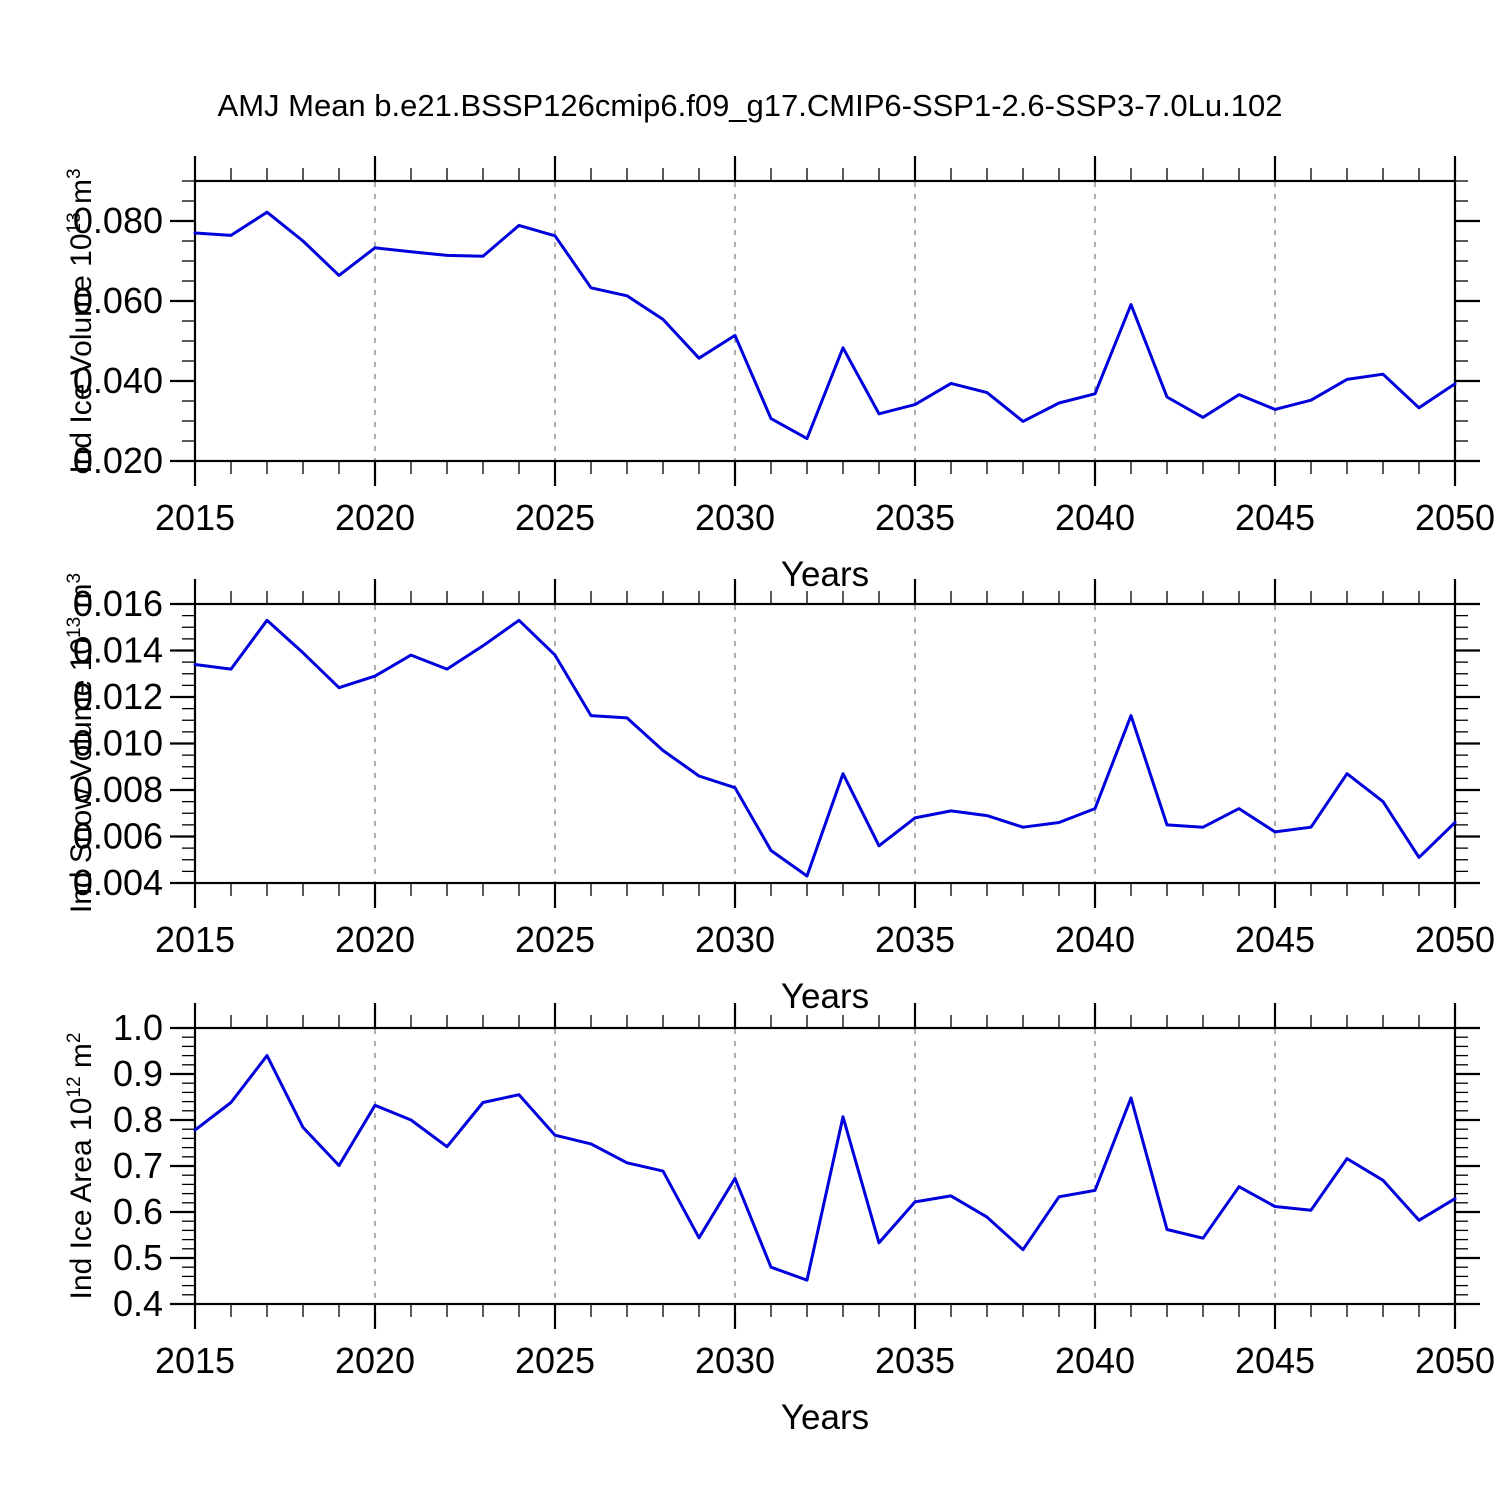 This screenshot has height=1500, width=1500. What do you see at coordinates (375, 1360) in the screenshot?
I see `panel-3-x-tick-label: 2020` at bounding box center [375, 1360].